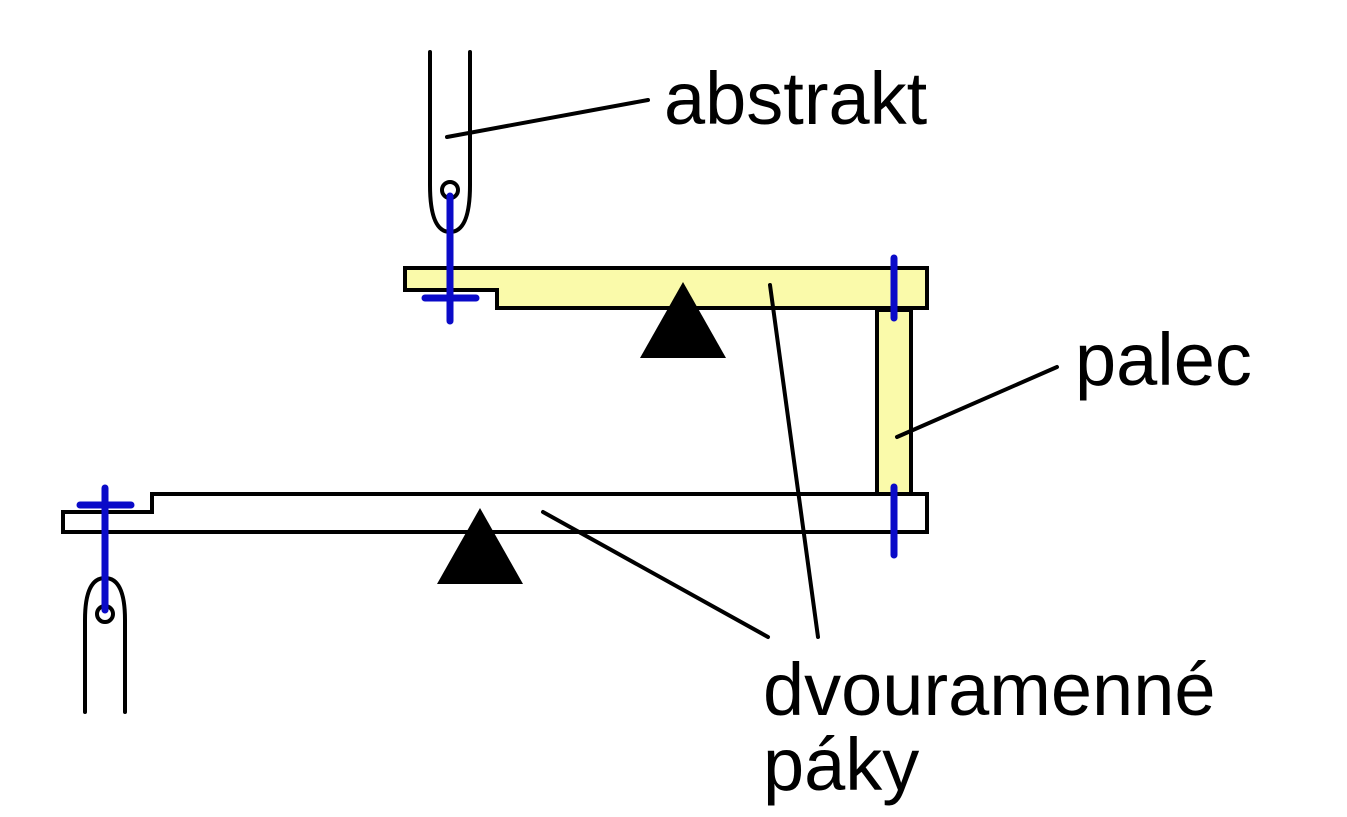  Describe the element at coordinates (894, 402) in the screenshot. I see `thumb-bar` at that location.